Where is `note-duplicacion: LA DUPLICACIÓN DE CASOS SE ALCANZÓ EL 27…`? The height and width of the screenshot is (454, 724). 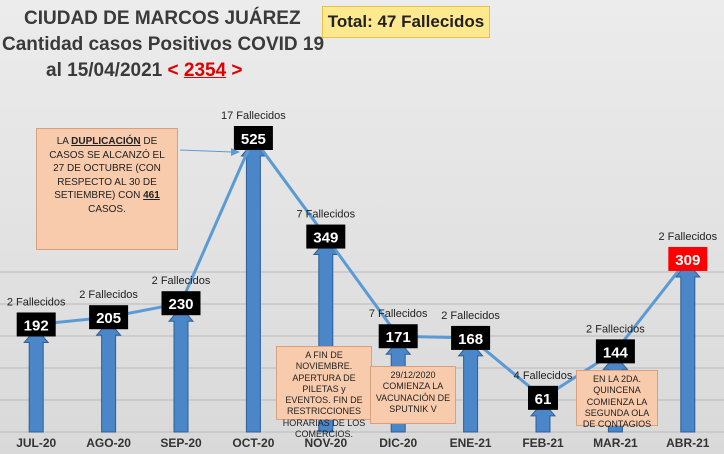
note-duplicacion: LA DUPLICACIÓN DE CASOS SE ALCANZÓ EL 27… is located at coordinates (107, 189).